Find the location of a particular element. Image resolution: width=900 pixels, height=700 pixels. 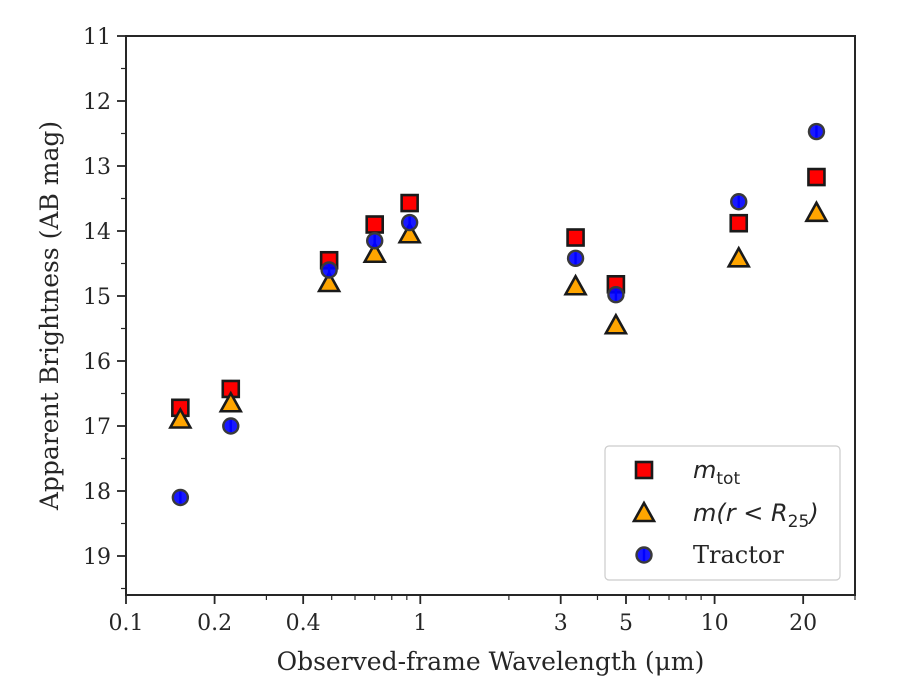

y-tick-label: 16 is located at coordinates (97, 362).